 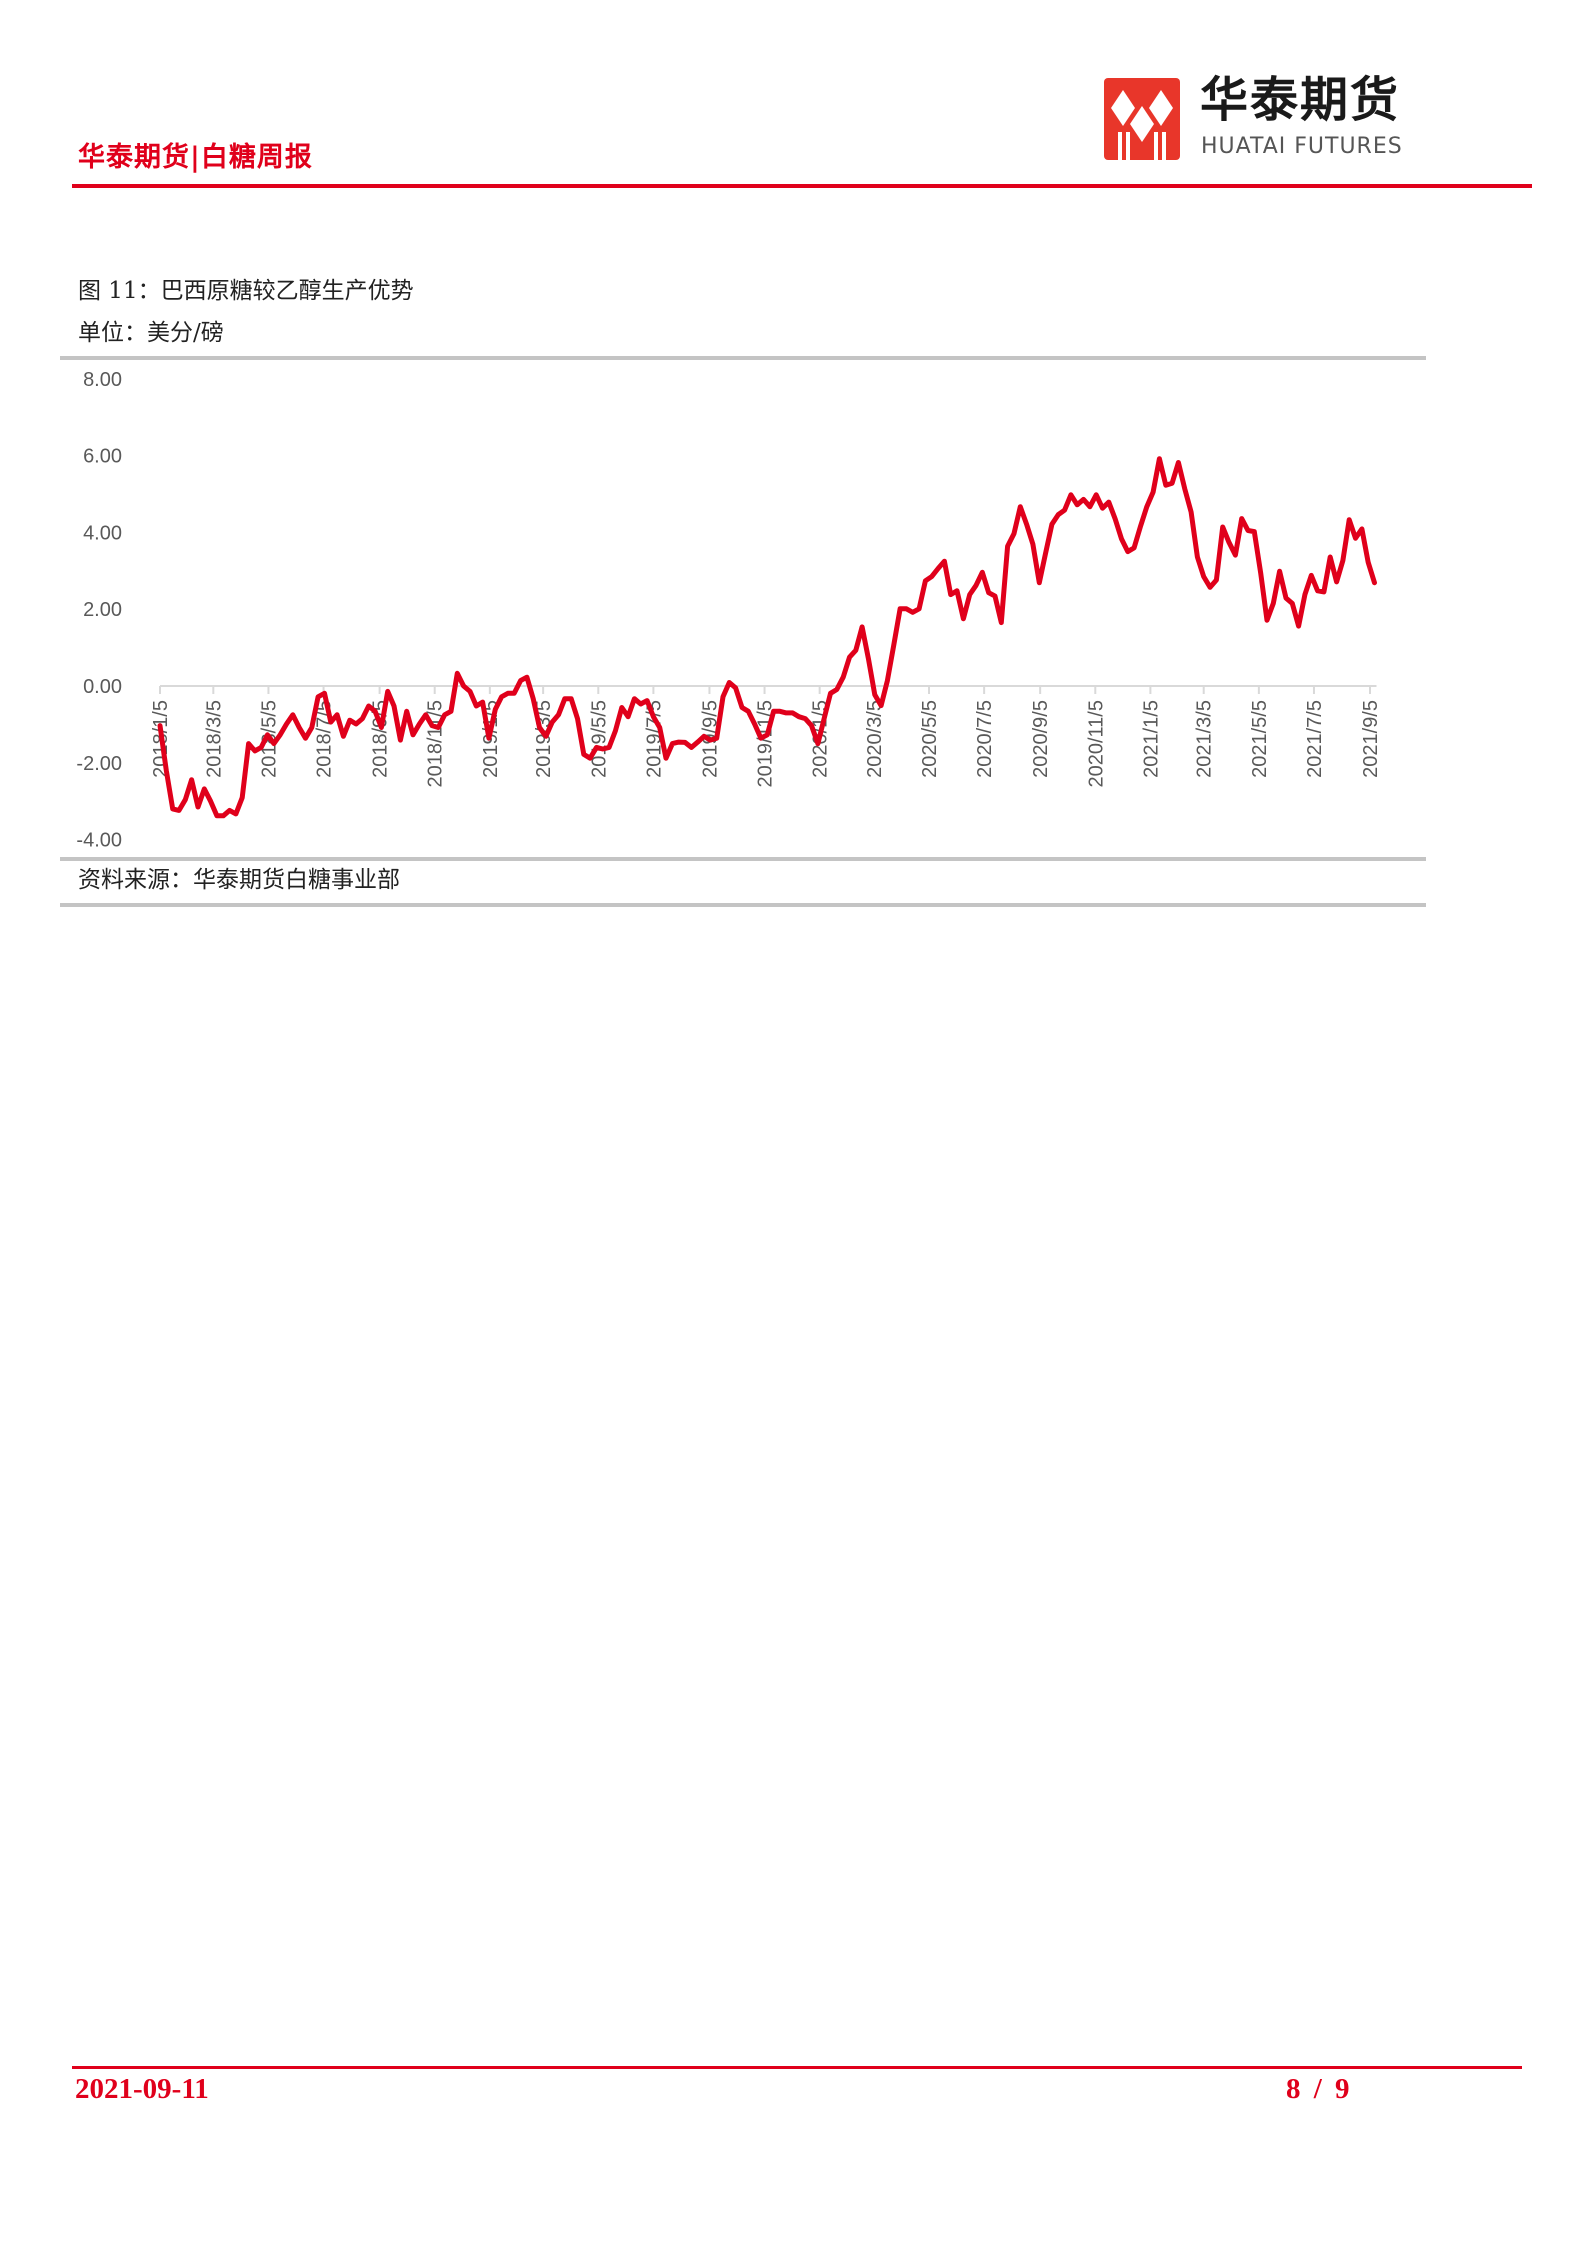 I want to click on figure-top-rule, so click(x=743, y=358).